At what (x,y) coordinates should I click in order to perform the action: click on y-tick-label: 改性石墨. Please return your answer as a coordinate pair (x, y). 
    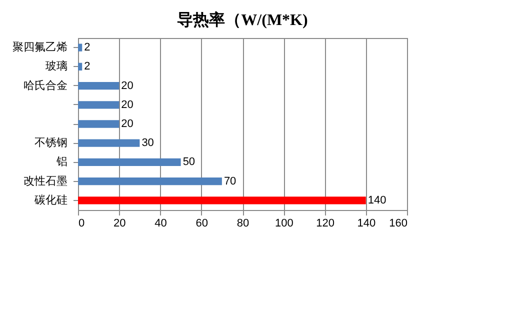
    Looking at the image, I should click on (46, 181).